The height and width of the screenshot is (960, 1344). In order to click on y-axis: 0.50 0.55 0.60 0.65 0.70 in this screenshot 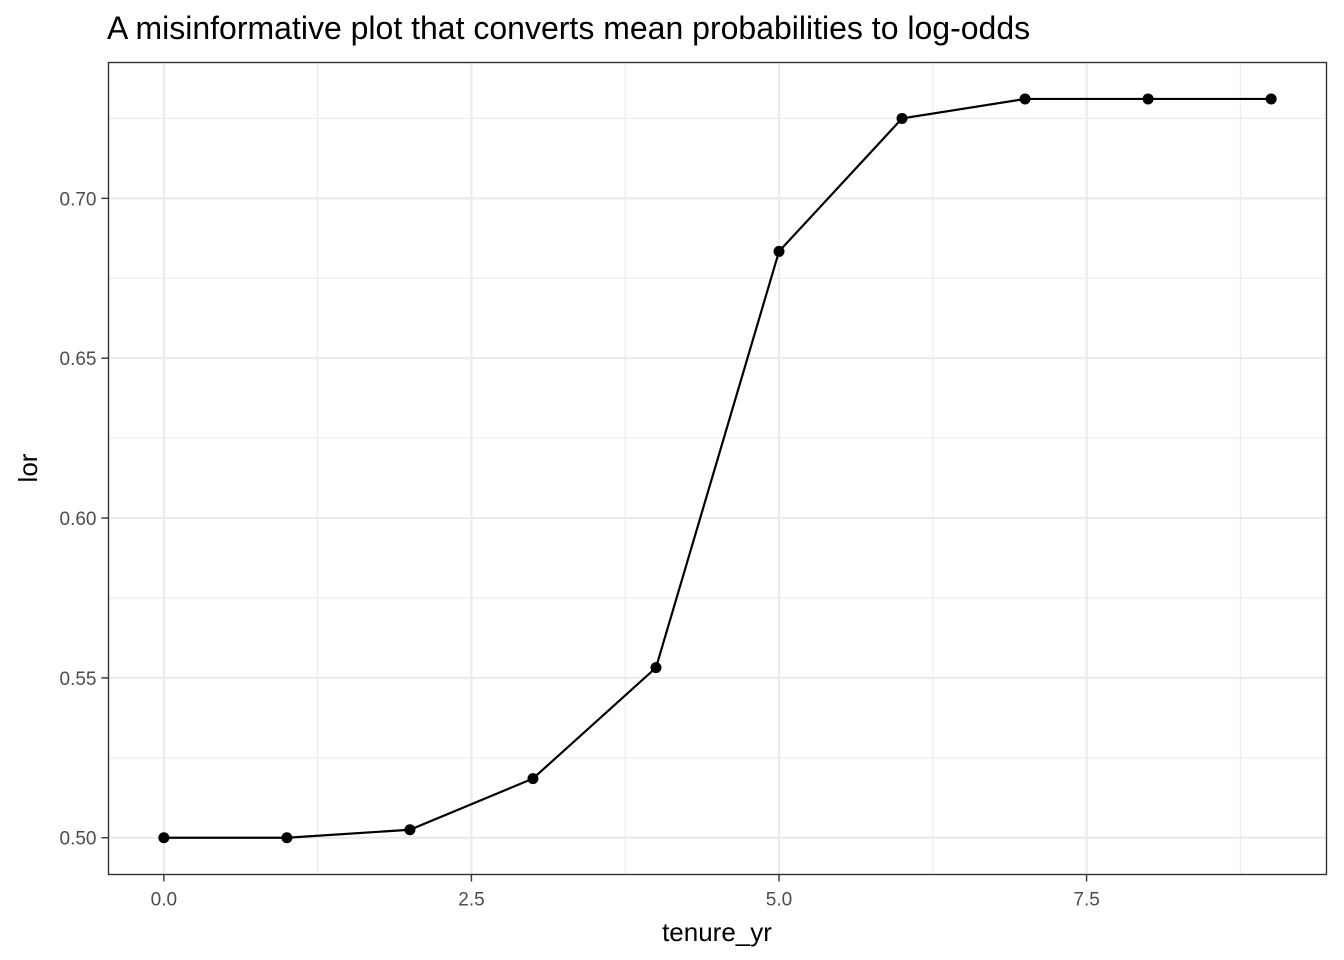, I will do `click(84, 519)`.